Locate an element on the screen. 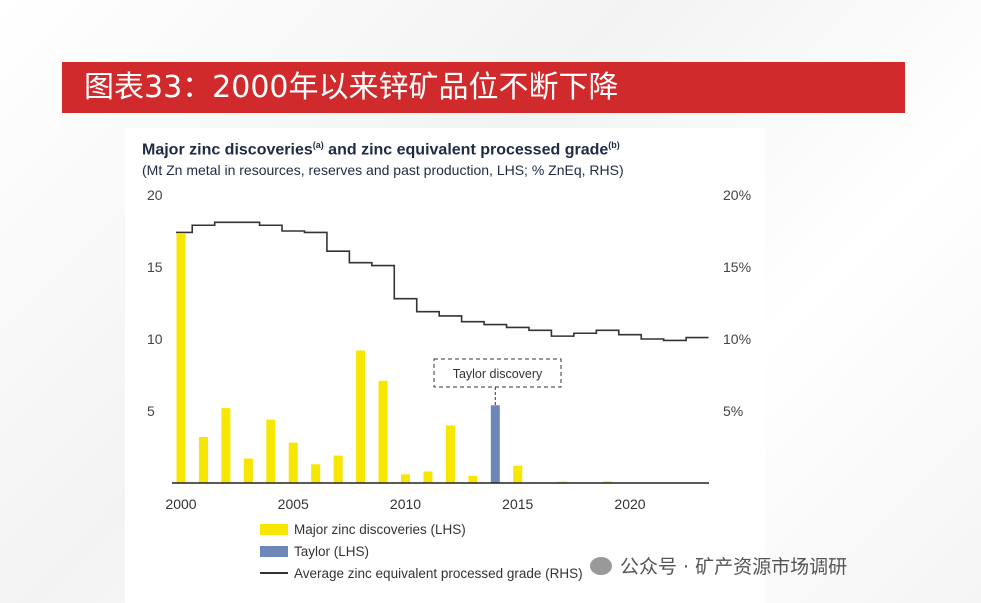 This screenshot has height=603, width=981. y2-tick-label: 10% is located at coordinates (737, 339).